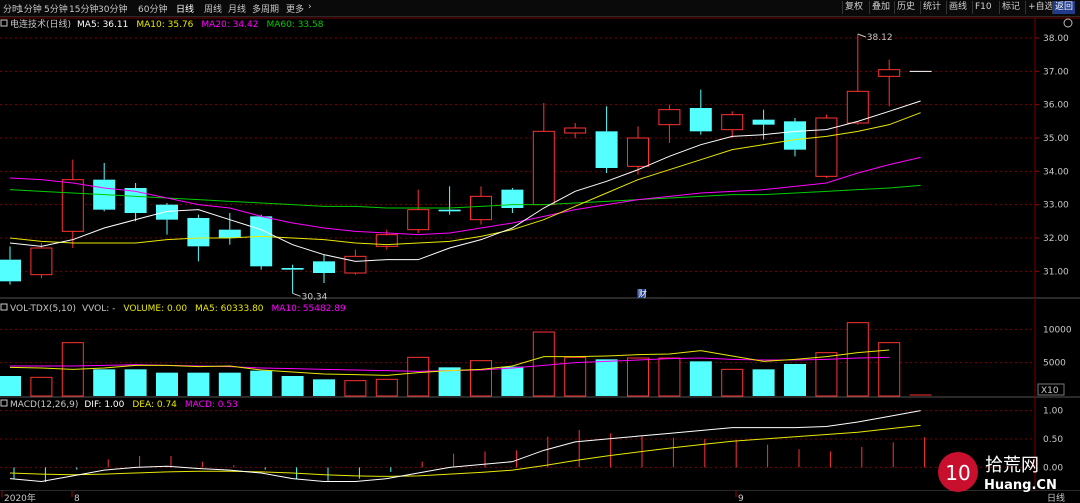  Describe the element at coordinates (84, 10) in the screenshot. I see `period-tab-3: 15分钟` at that location.